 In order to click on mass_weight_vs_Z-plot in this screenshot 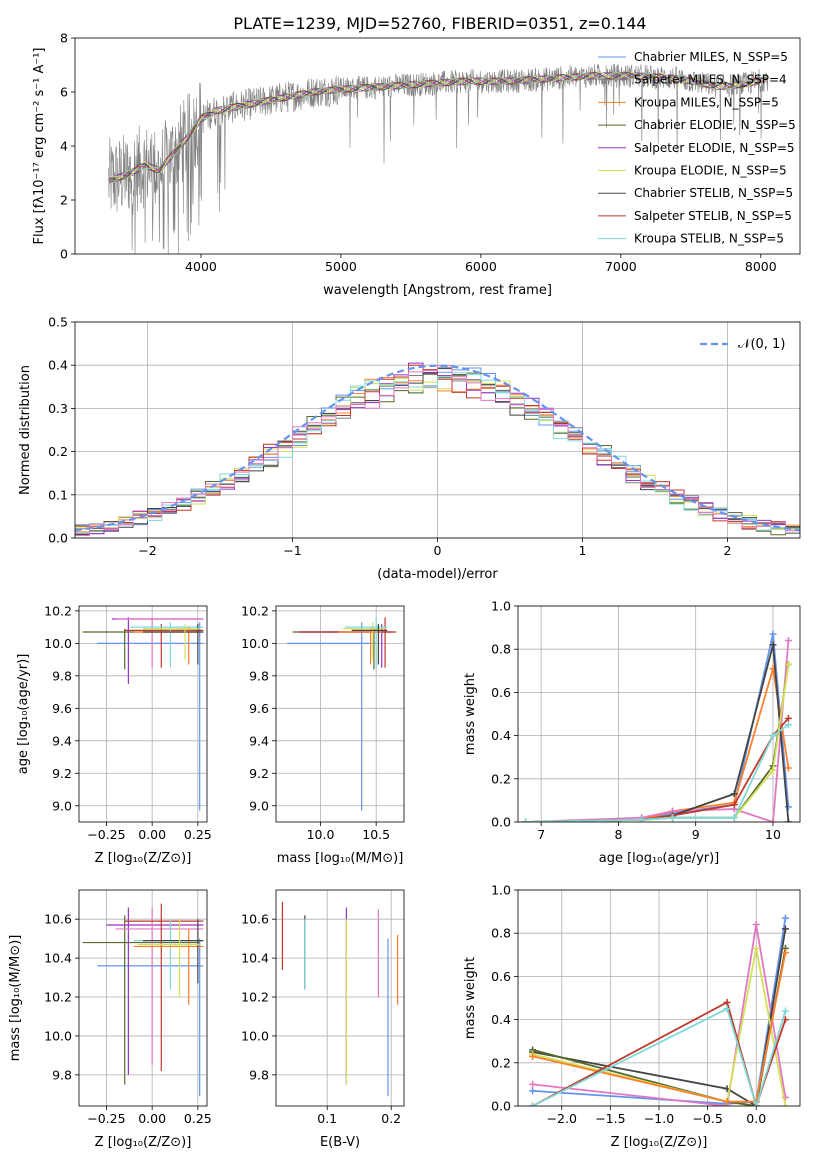, I will do `click(659, 1010)`.